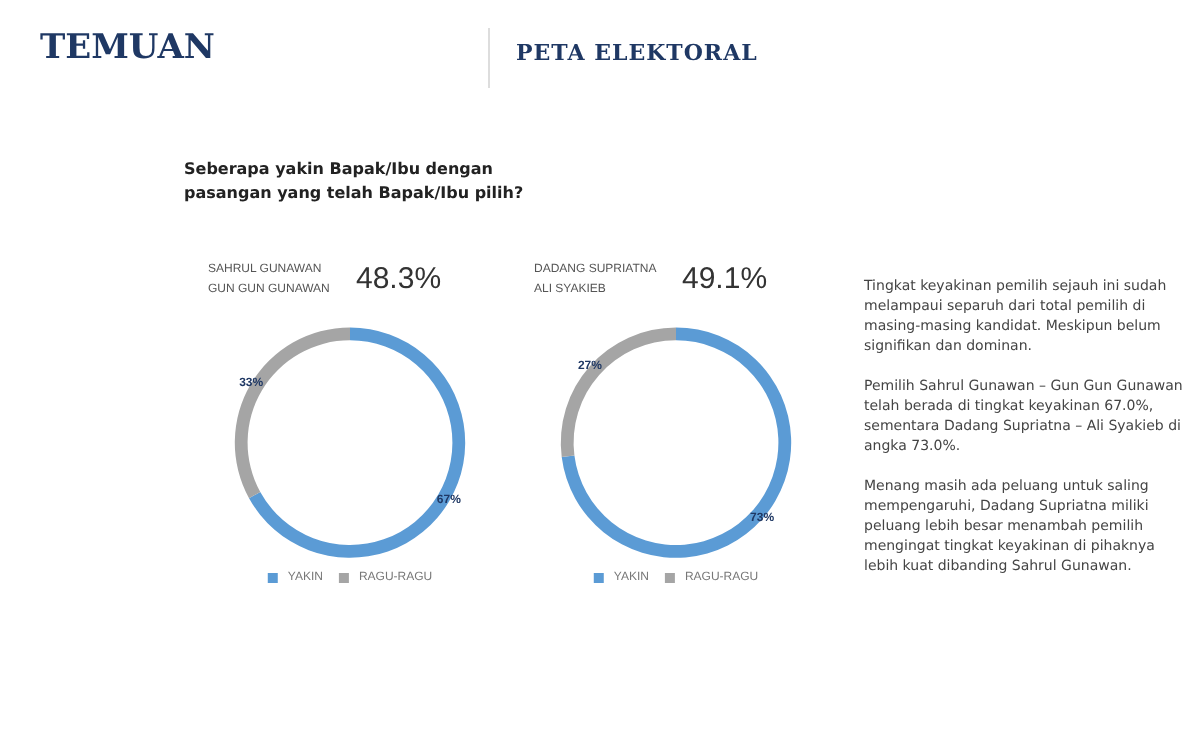 This screenshot has height=750, width=1200. I want to click on text: Seberapa yakin Bapak/Ibu dengan pasangan yang telah Bapak/Ibu pilih?, so click(354, 182).